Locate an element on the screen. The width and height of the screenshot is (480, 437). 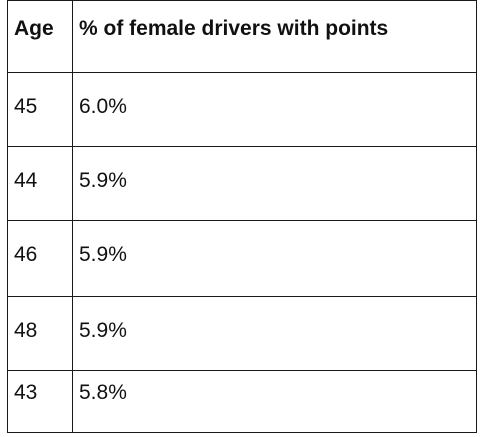
cell-age: 46 is located at coordinates (40, 258).